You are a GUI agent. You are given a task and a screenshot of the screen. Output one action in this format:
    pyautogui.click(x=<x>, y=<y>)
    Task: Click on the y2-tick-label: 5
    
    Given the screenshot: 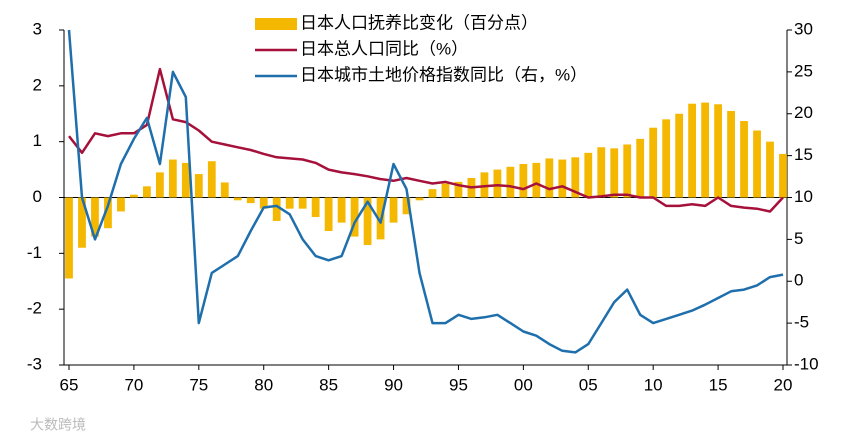 What is the action you would take?
    pyautogui.click(x=798, y=238)
    